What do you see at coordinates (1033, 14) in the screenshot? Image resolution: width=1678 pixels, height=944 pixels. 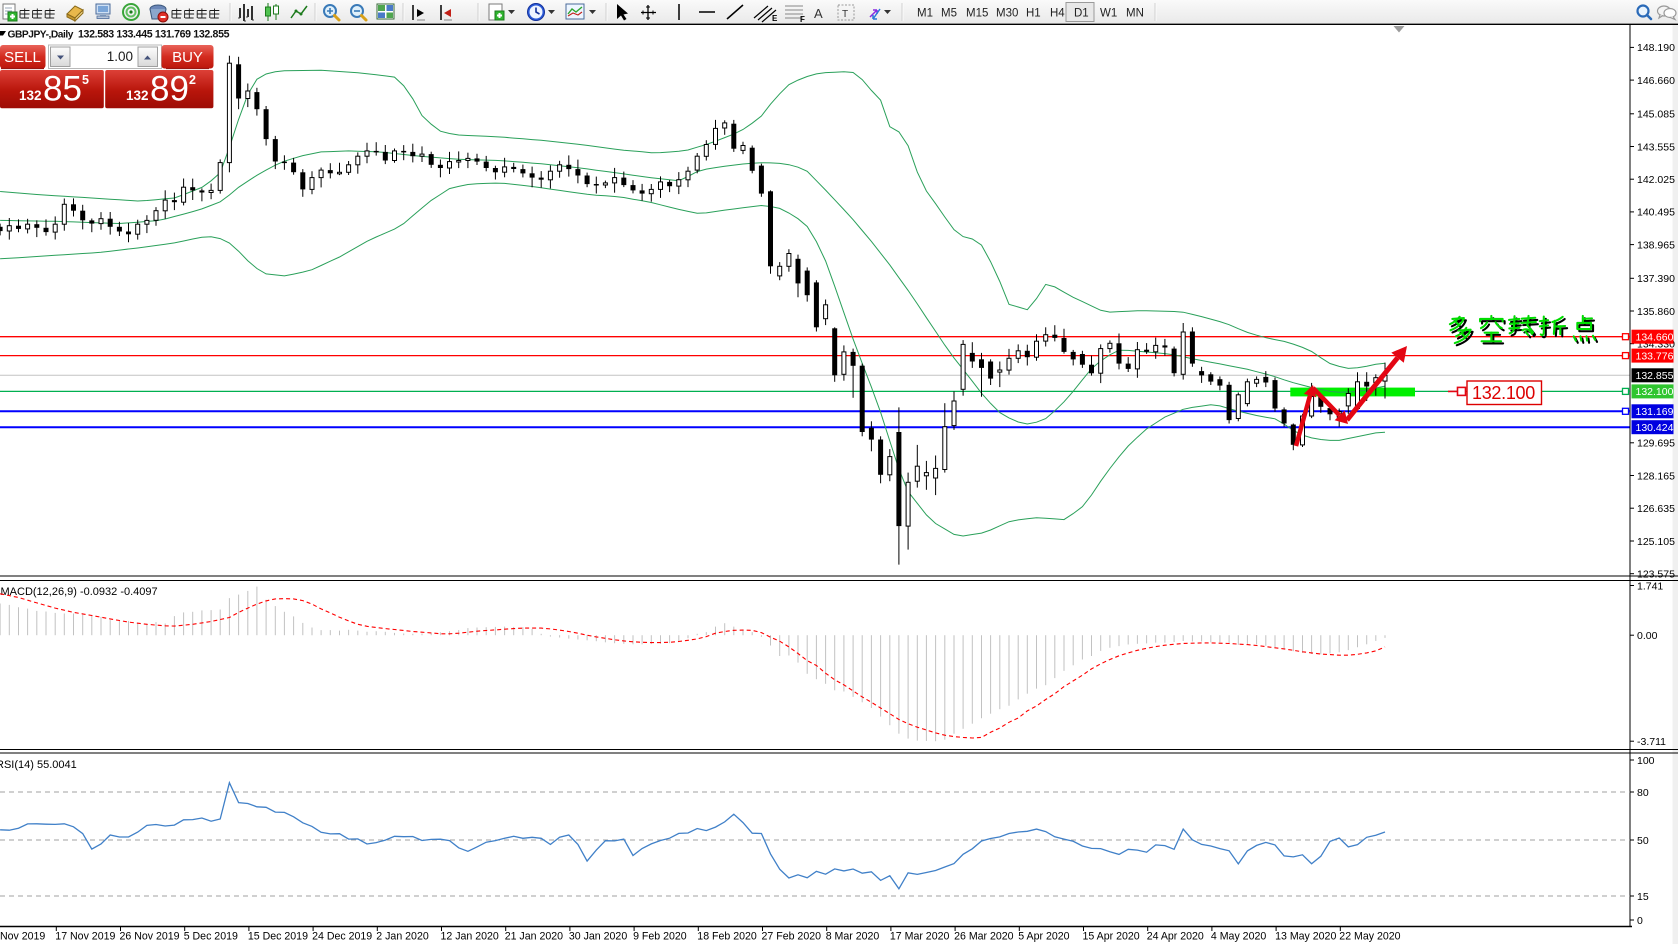 I see `svg-text: H1` at bounding box center [1033, 14].